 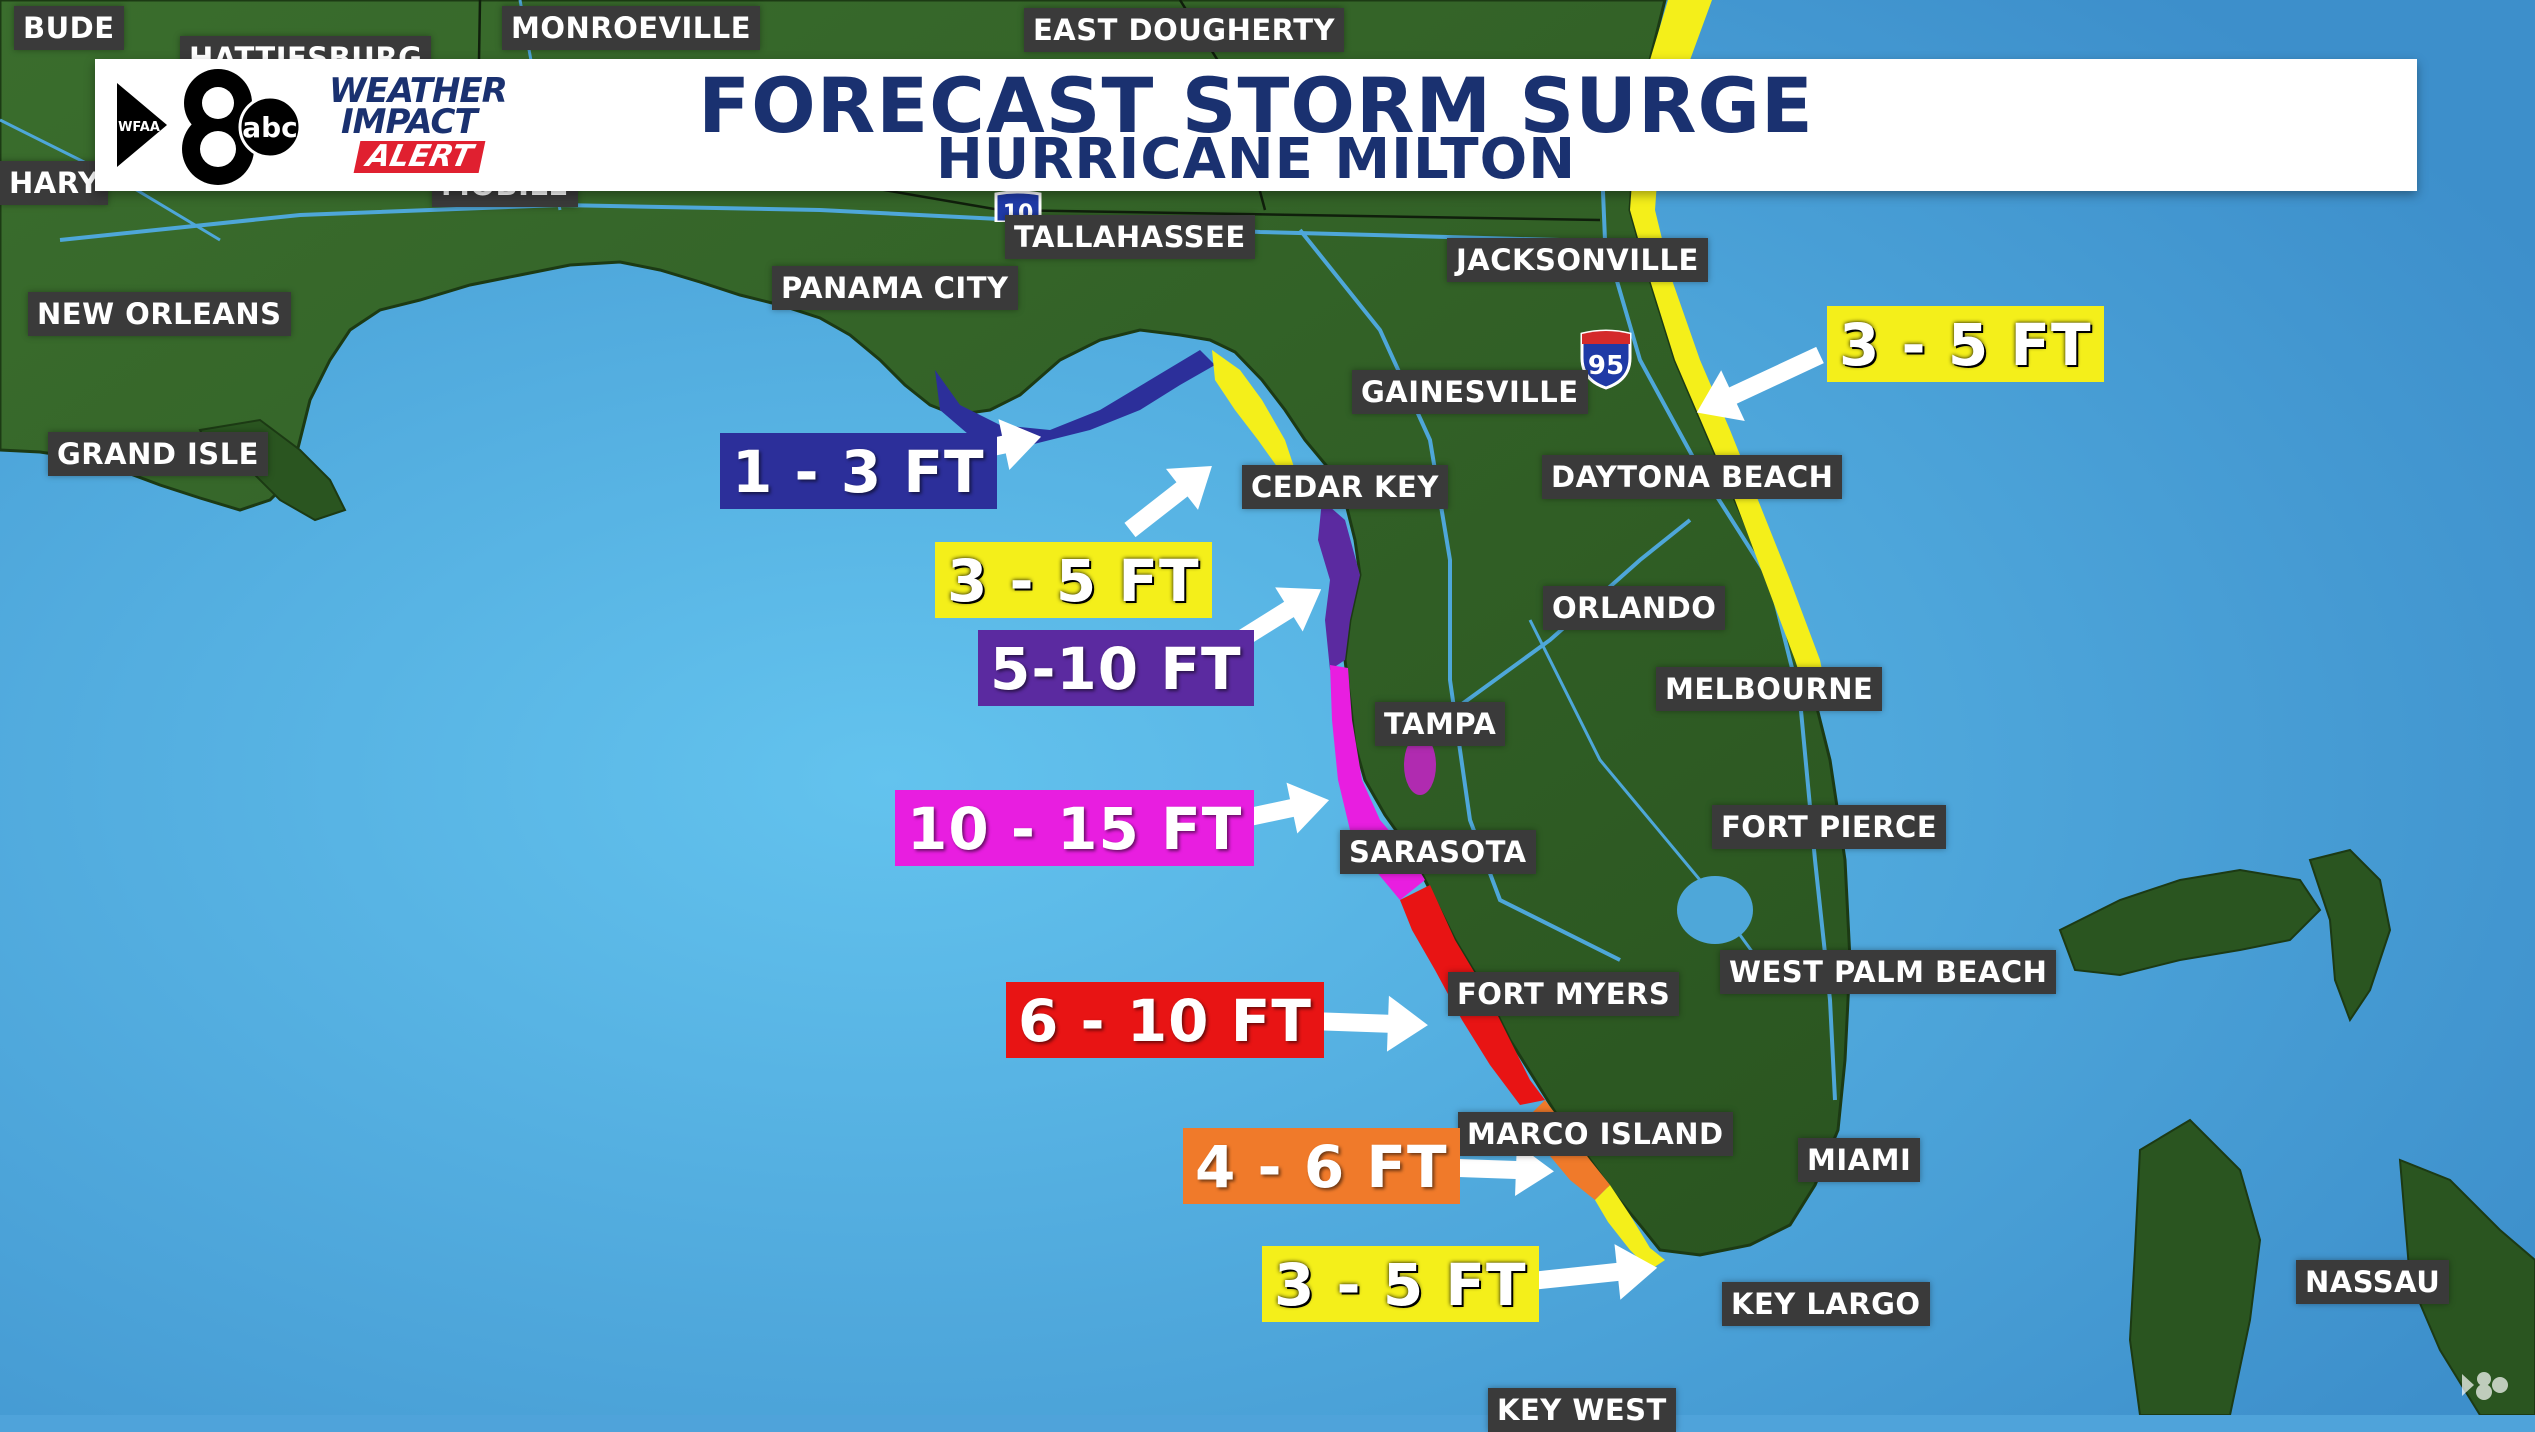 What do you see at coordinates (1577, 260) in the screenshot?
I see `city-label-jacksonville: JACKSONVILLE` at bounding box center [1577, 260].